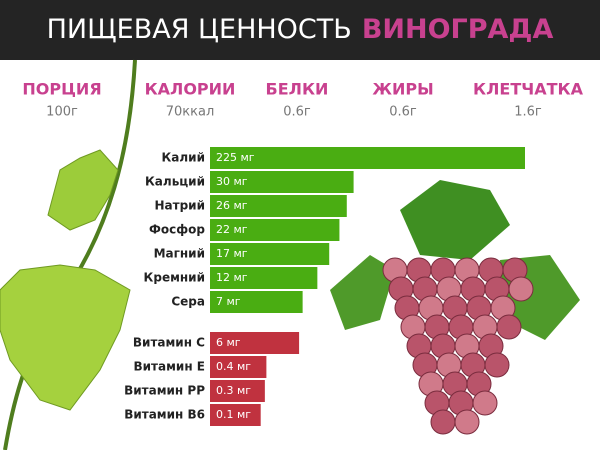 The width and height of the screenshot is (600, 450). Describe the element at coordinates (232, 181) in the screenshot. I see `value-label: 30 мг` at that location.